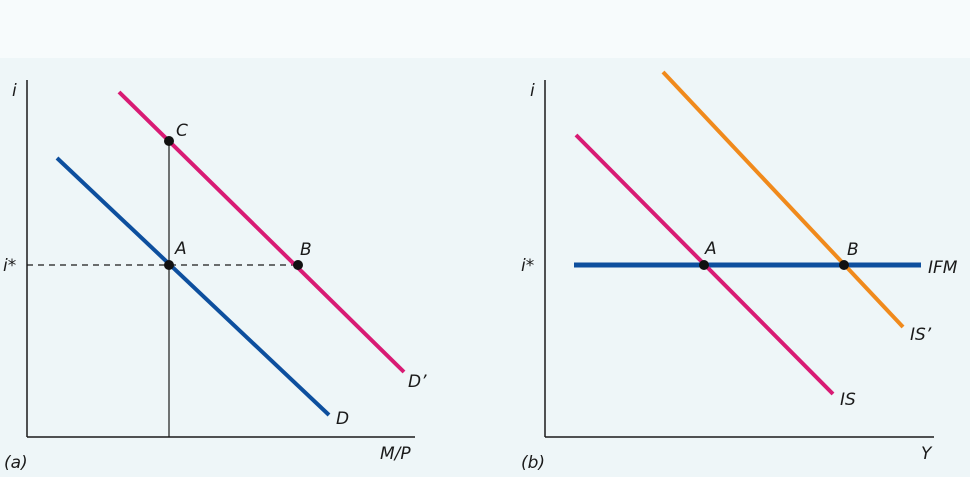  What do you see at coordinates (927, 454) in the screenshot?
I see `panel-b-x-label: Y` at bounding box center [927, 454].